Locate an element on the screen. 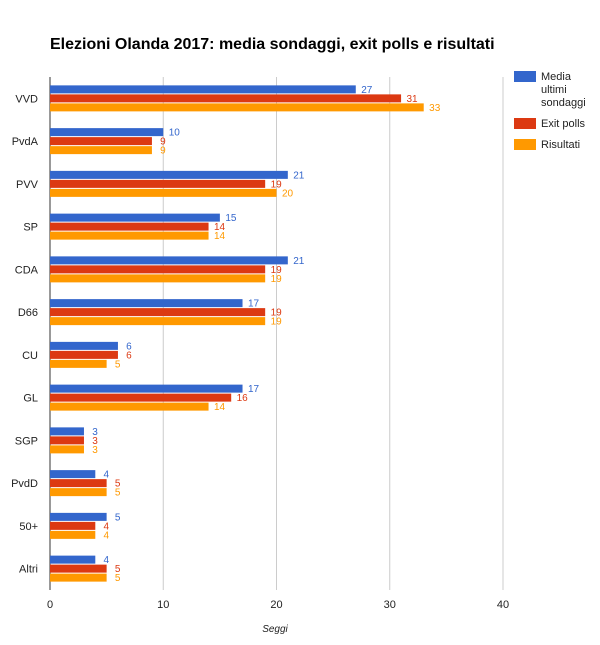 This screenshot has width=600, height=645. legend-label: Risultati is located at coordinates (560, 145).